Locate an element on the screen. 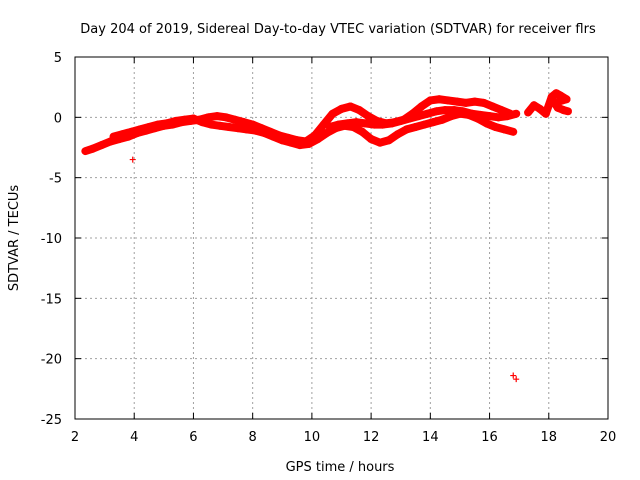  x-tick-label: 4 is located at coordinates (134, 437).